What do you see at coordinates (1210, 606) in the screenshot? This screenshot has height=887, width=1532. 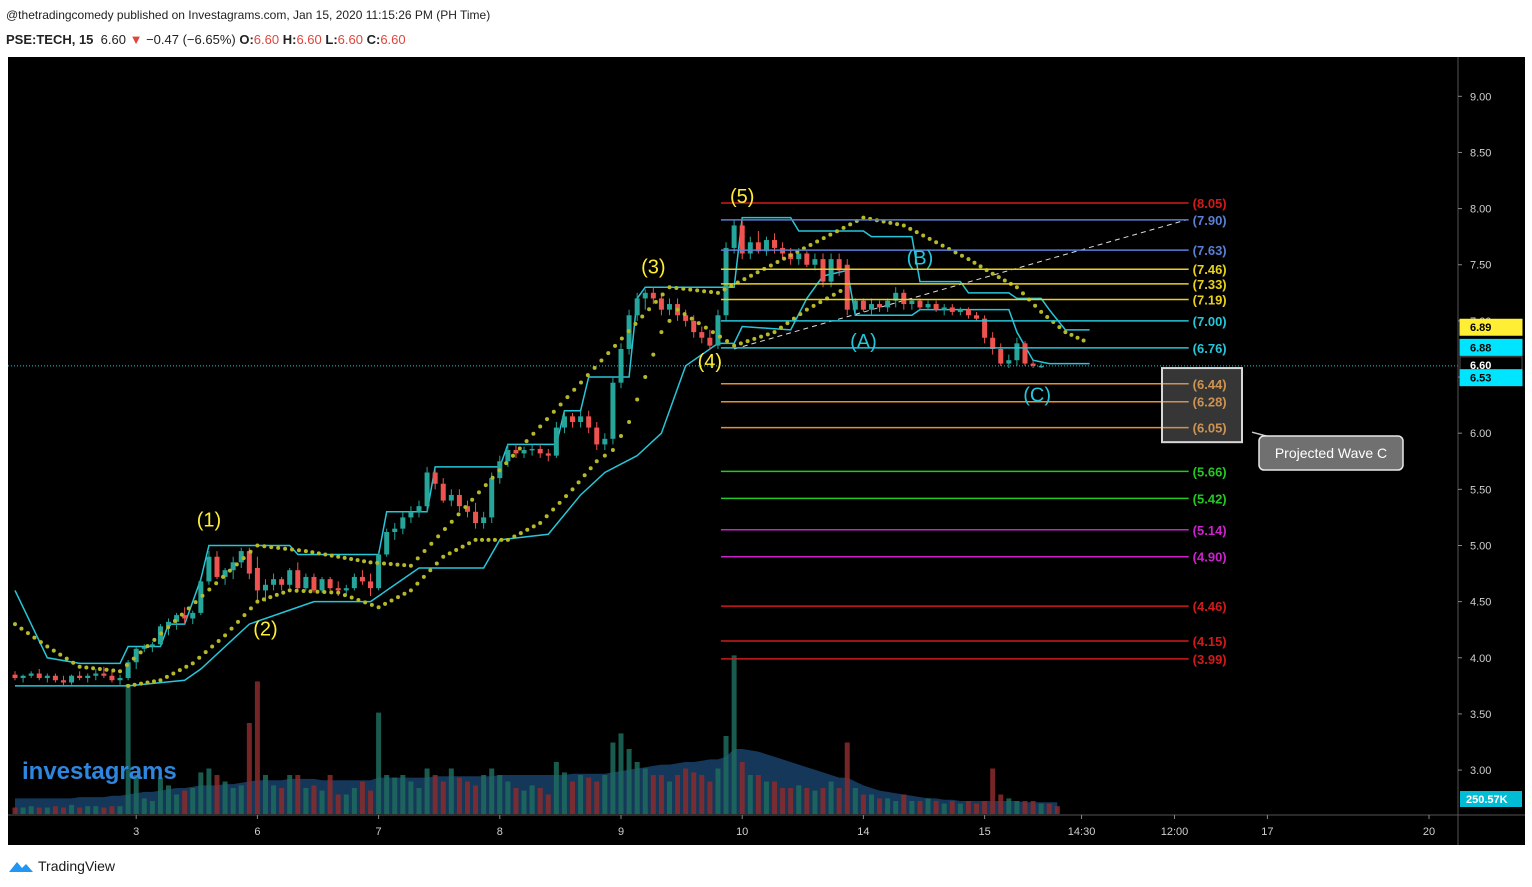 I see `fib-level-label: (4.46)` at bounding box center [1210, 606].